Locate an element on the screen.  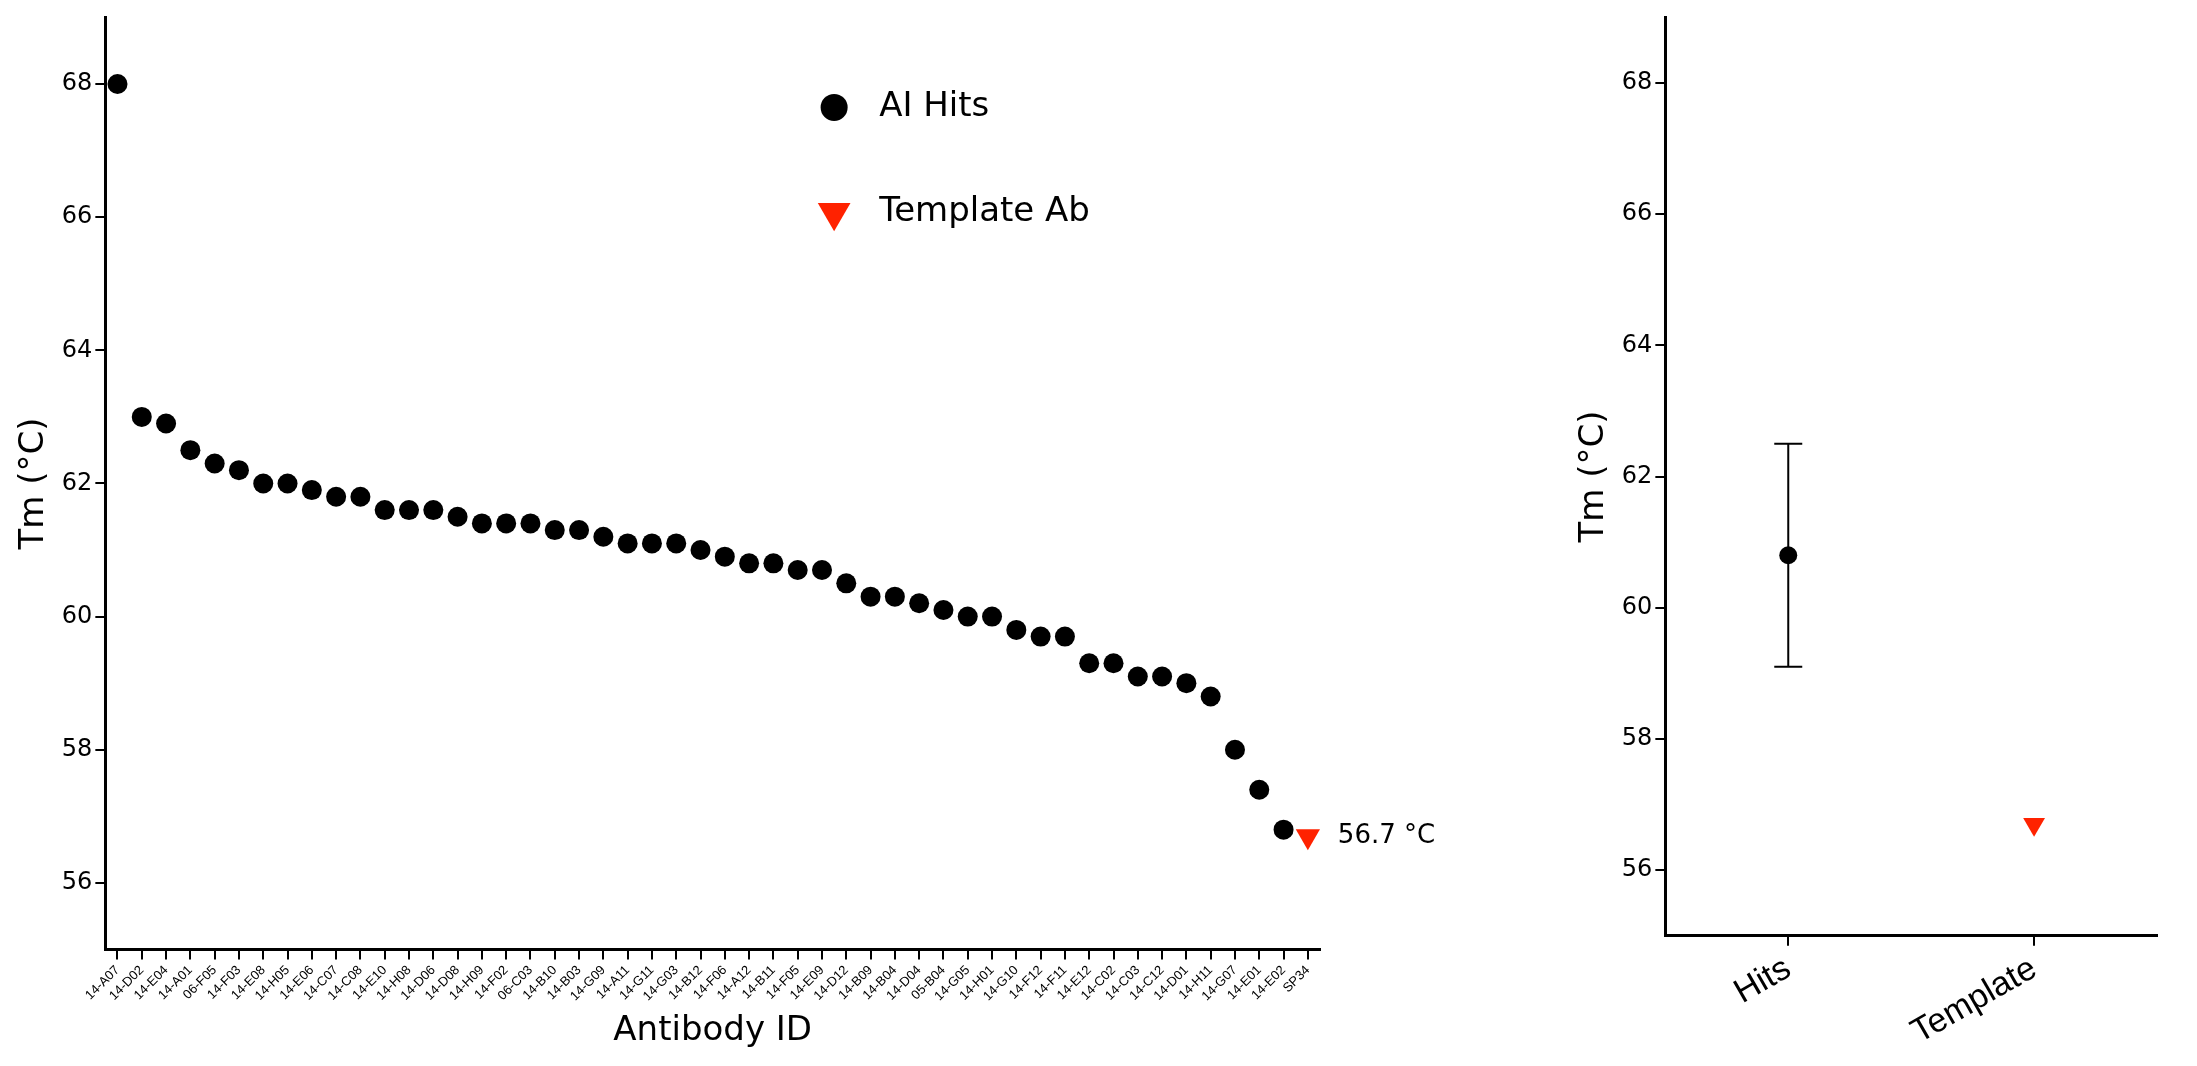
data-label: 56.7 °C is located at coordinates (1386, 834).